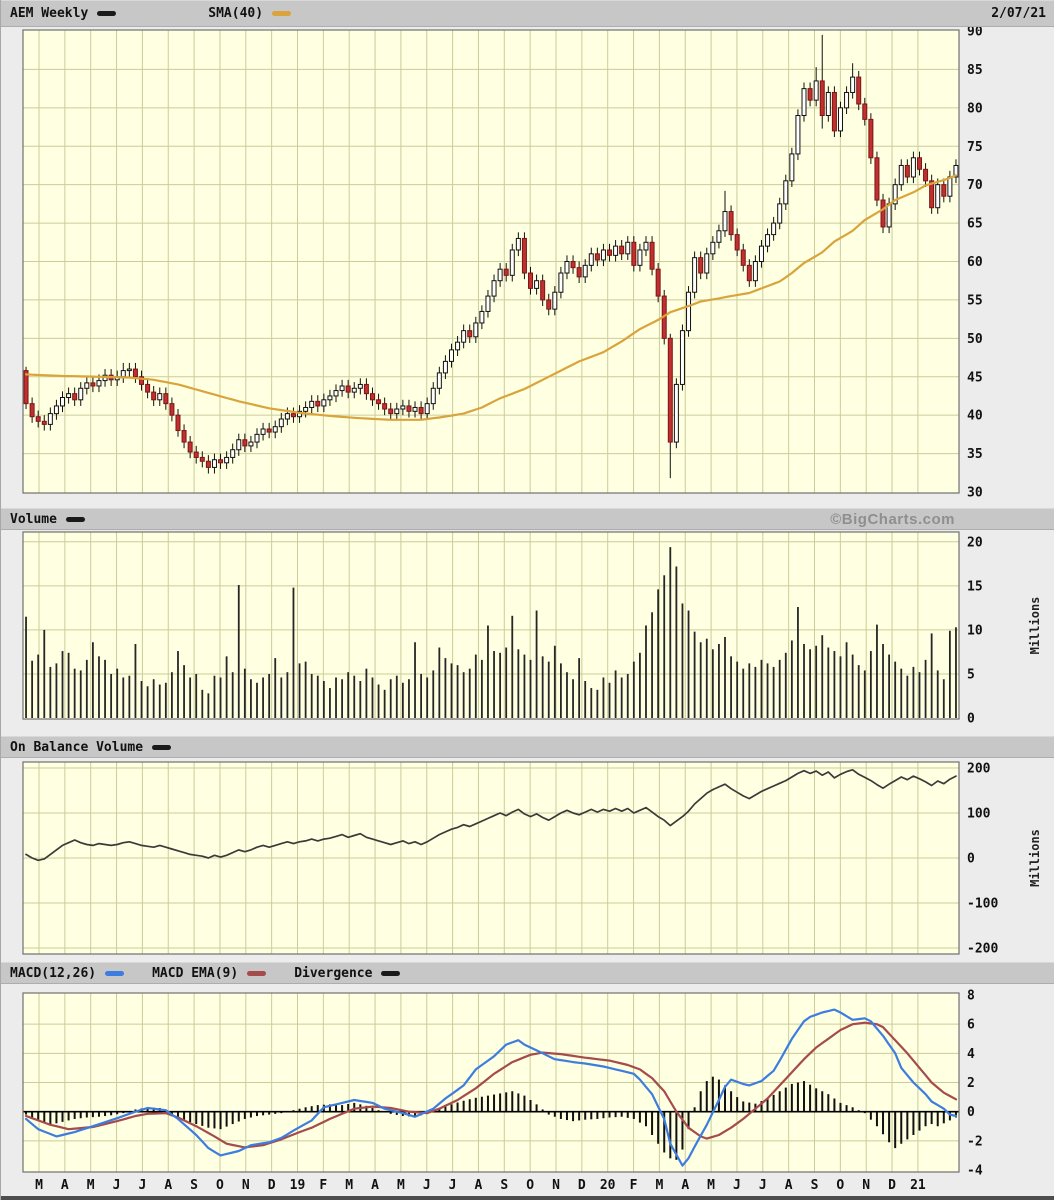  I want to click on volume-panel-background, so click(491, 625).